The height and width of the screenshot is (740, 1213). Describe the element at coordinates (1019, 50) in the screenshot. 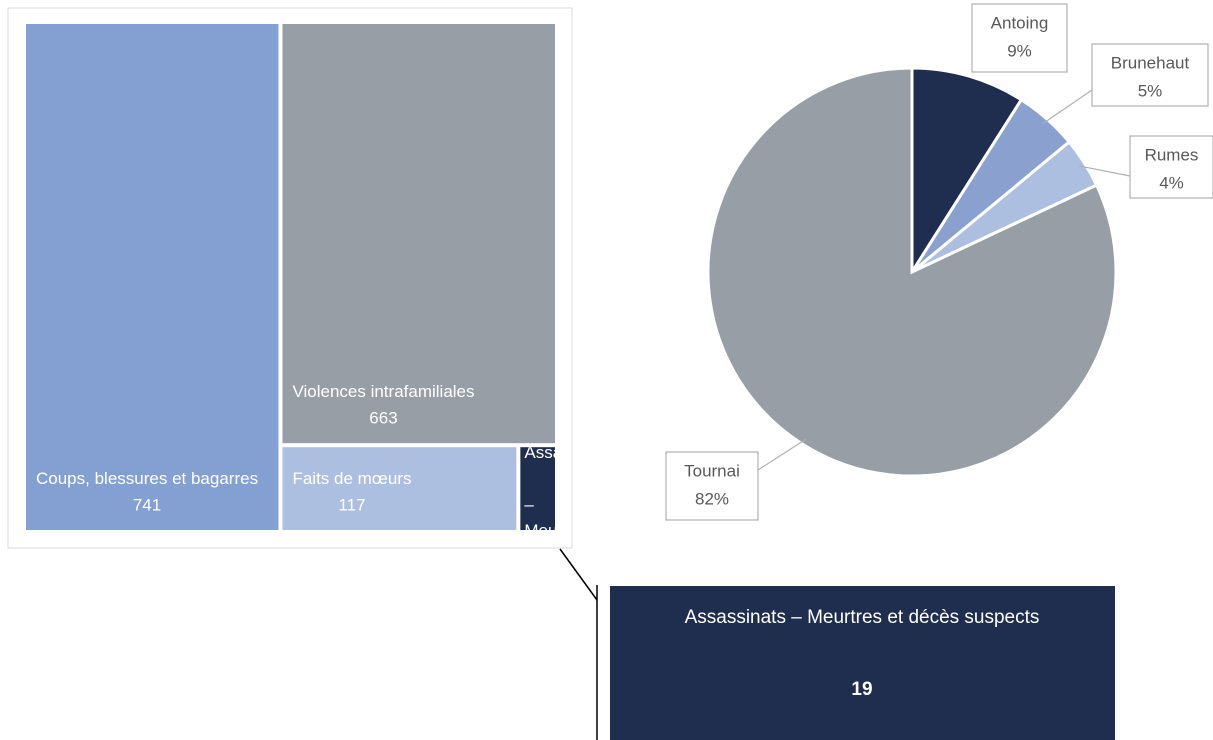

I see `slice-value: 9%` at that location.